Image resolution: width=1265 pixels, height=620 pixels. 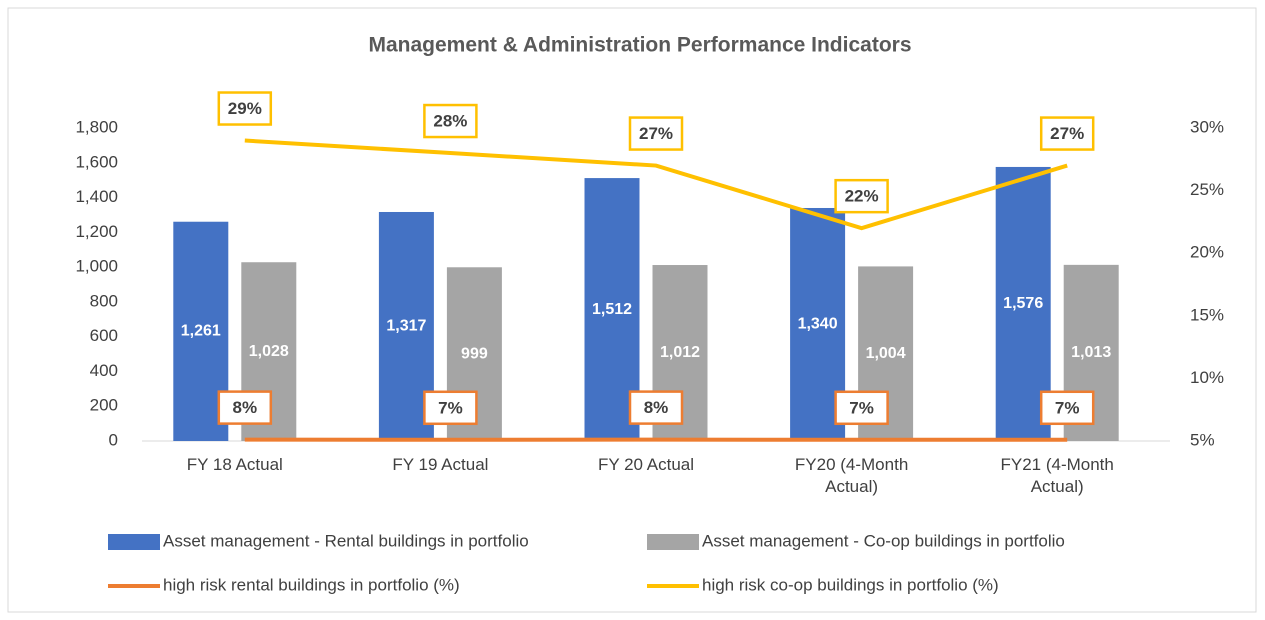 I want to click on line-value-label: 28%, so click(x=450, y=121).